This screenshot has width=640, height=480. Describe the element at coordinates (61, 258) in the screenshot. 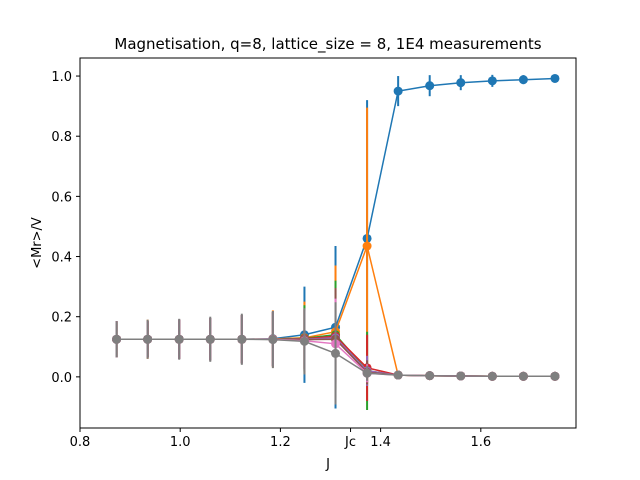

I see `y-tick-label: 0.4` at that location.